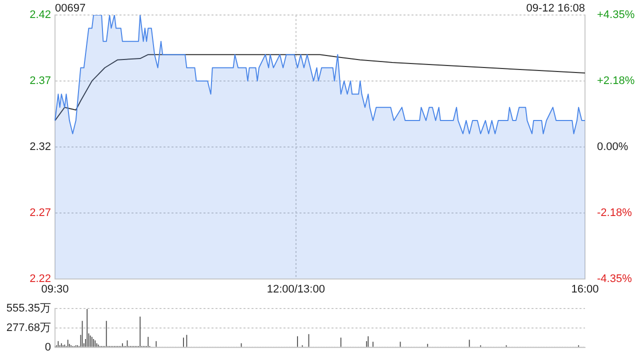  I want to click on x-tick-label: 12:00/13:00, so click(295, 289).